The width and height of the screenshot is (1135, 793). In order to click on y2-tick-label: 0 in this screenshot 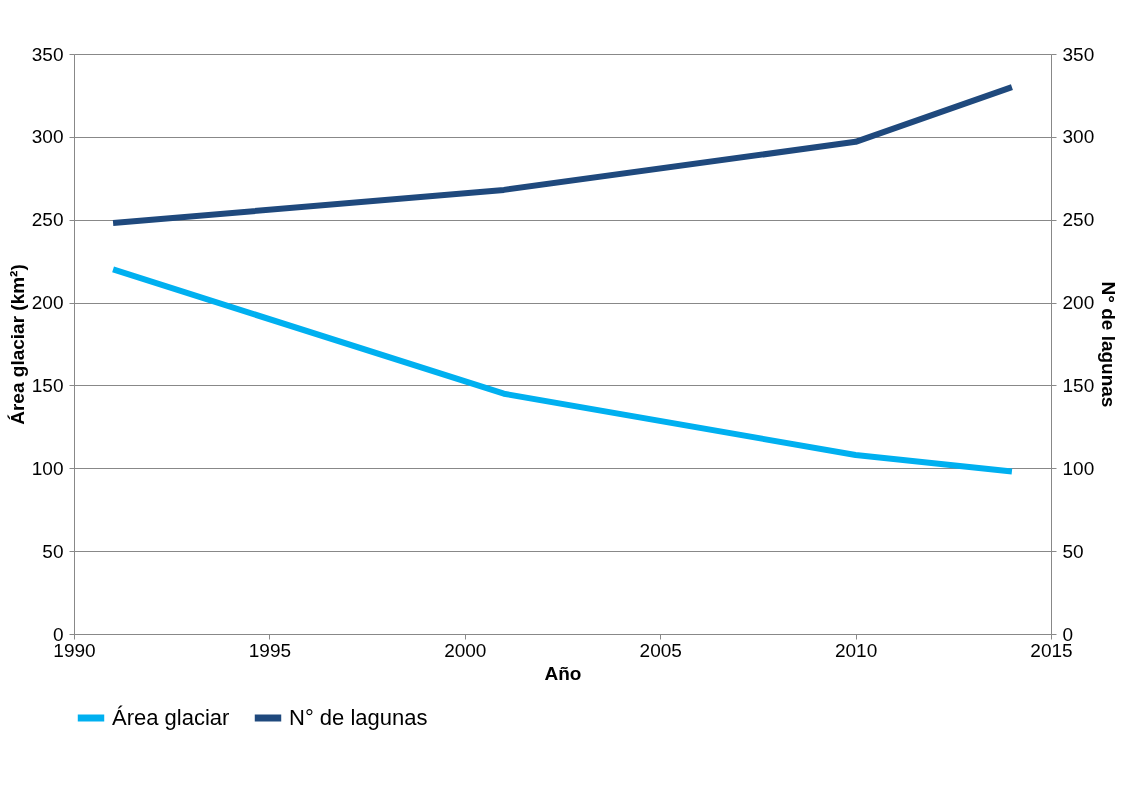, I will do `click(1068, 634)`.